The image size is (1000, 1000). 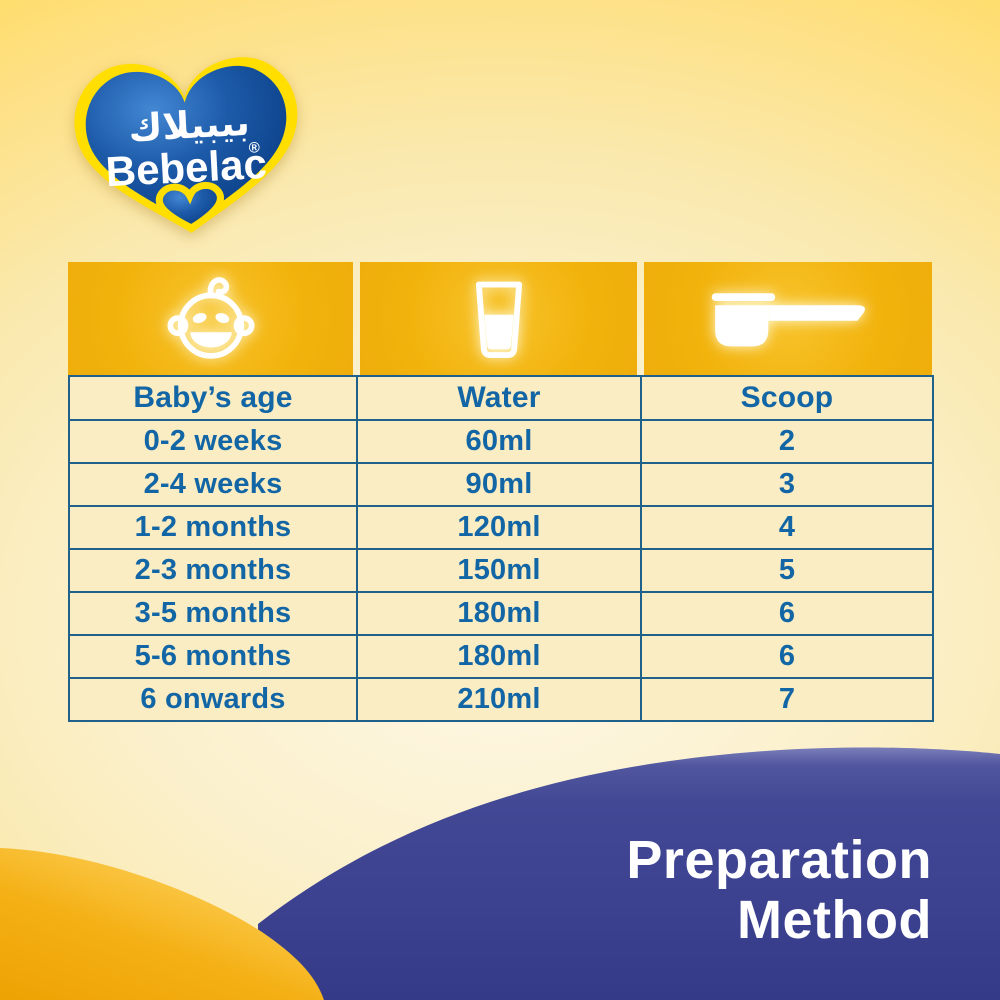 What do you see at coordinates (213, 484) in the screenshot?
I see `age-cell: 2-4 weeks` at bounding box center [213, 484].